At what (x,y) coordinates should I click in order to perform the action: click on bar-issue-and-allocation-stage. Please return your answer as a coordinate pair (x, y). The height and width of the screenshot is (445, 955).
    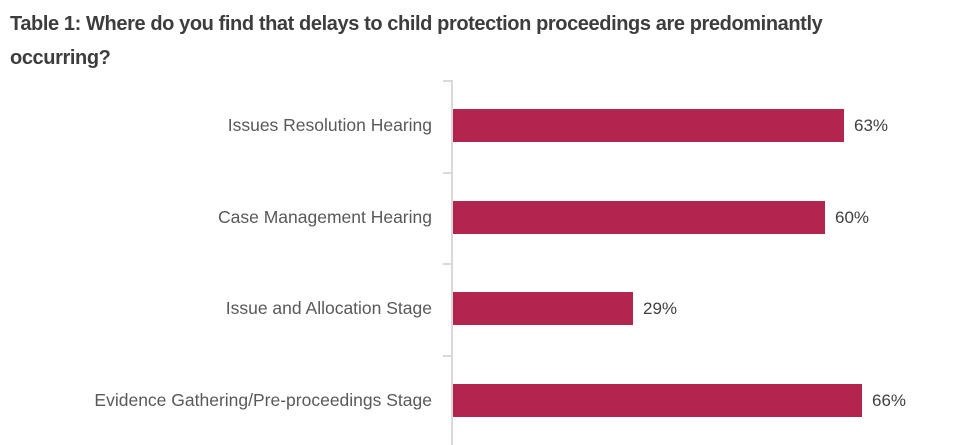
    Looking at the image, I should click on (543, 308).